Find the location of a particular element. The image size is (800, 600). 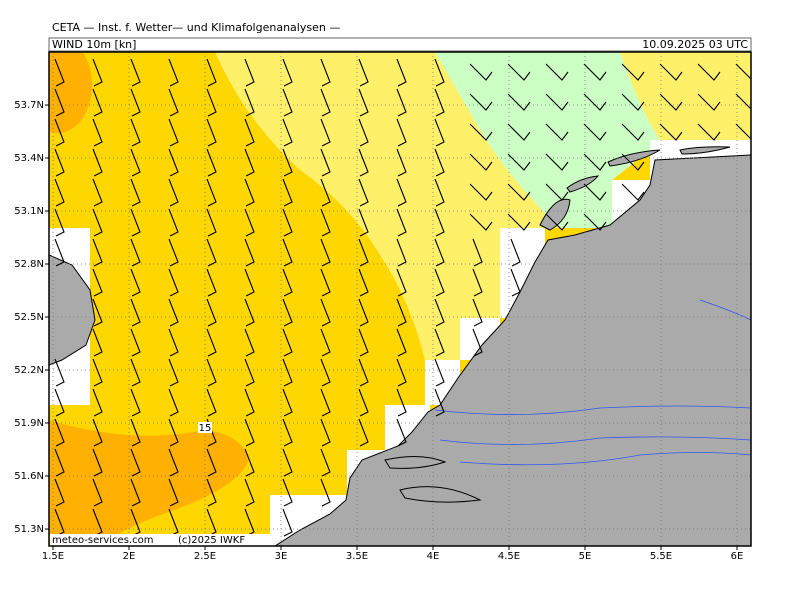

lat-label: 53.4N is located at coordinates (29, 158).